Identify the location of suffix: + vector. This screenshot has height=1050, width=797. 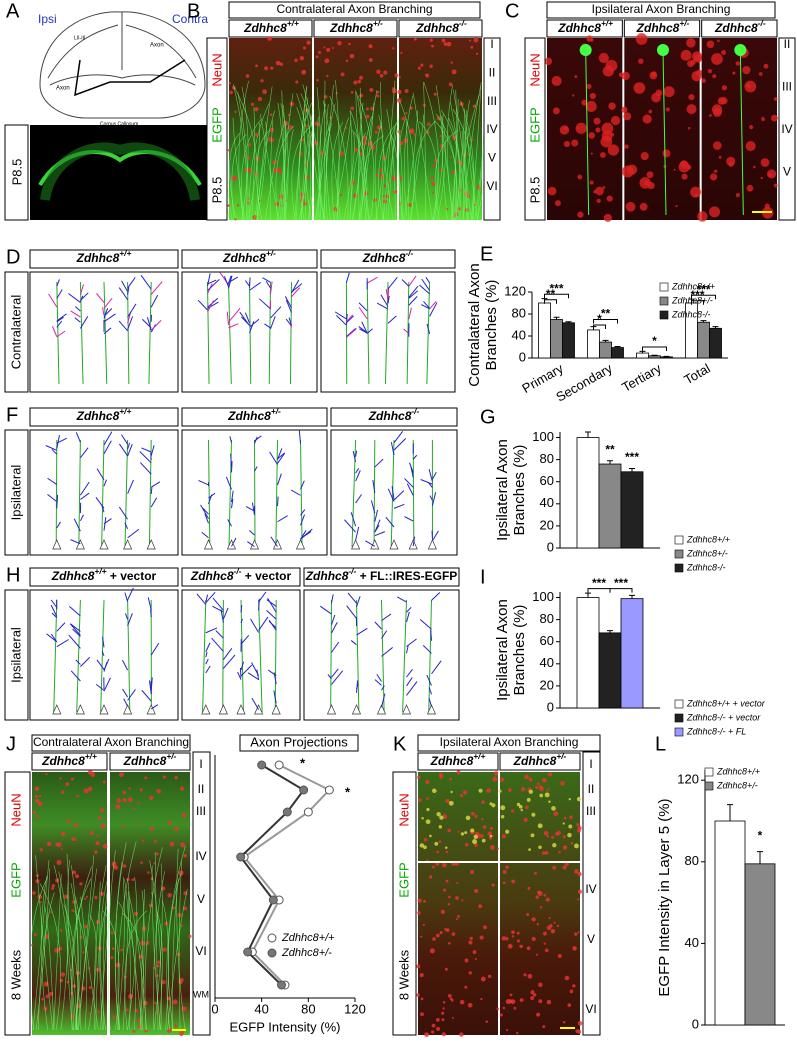
(266, 576).